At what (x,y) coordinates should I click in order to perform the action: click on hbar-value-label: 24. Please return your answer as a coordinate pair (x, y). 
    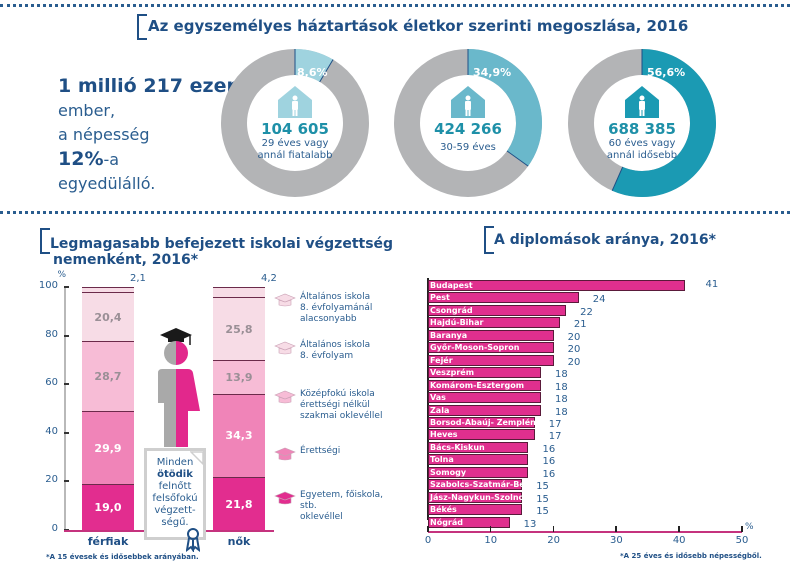
    Looking at the image, I should click on (599, 300).